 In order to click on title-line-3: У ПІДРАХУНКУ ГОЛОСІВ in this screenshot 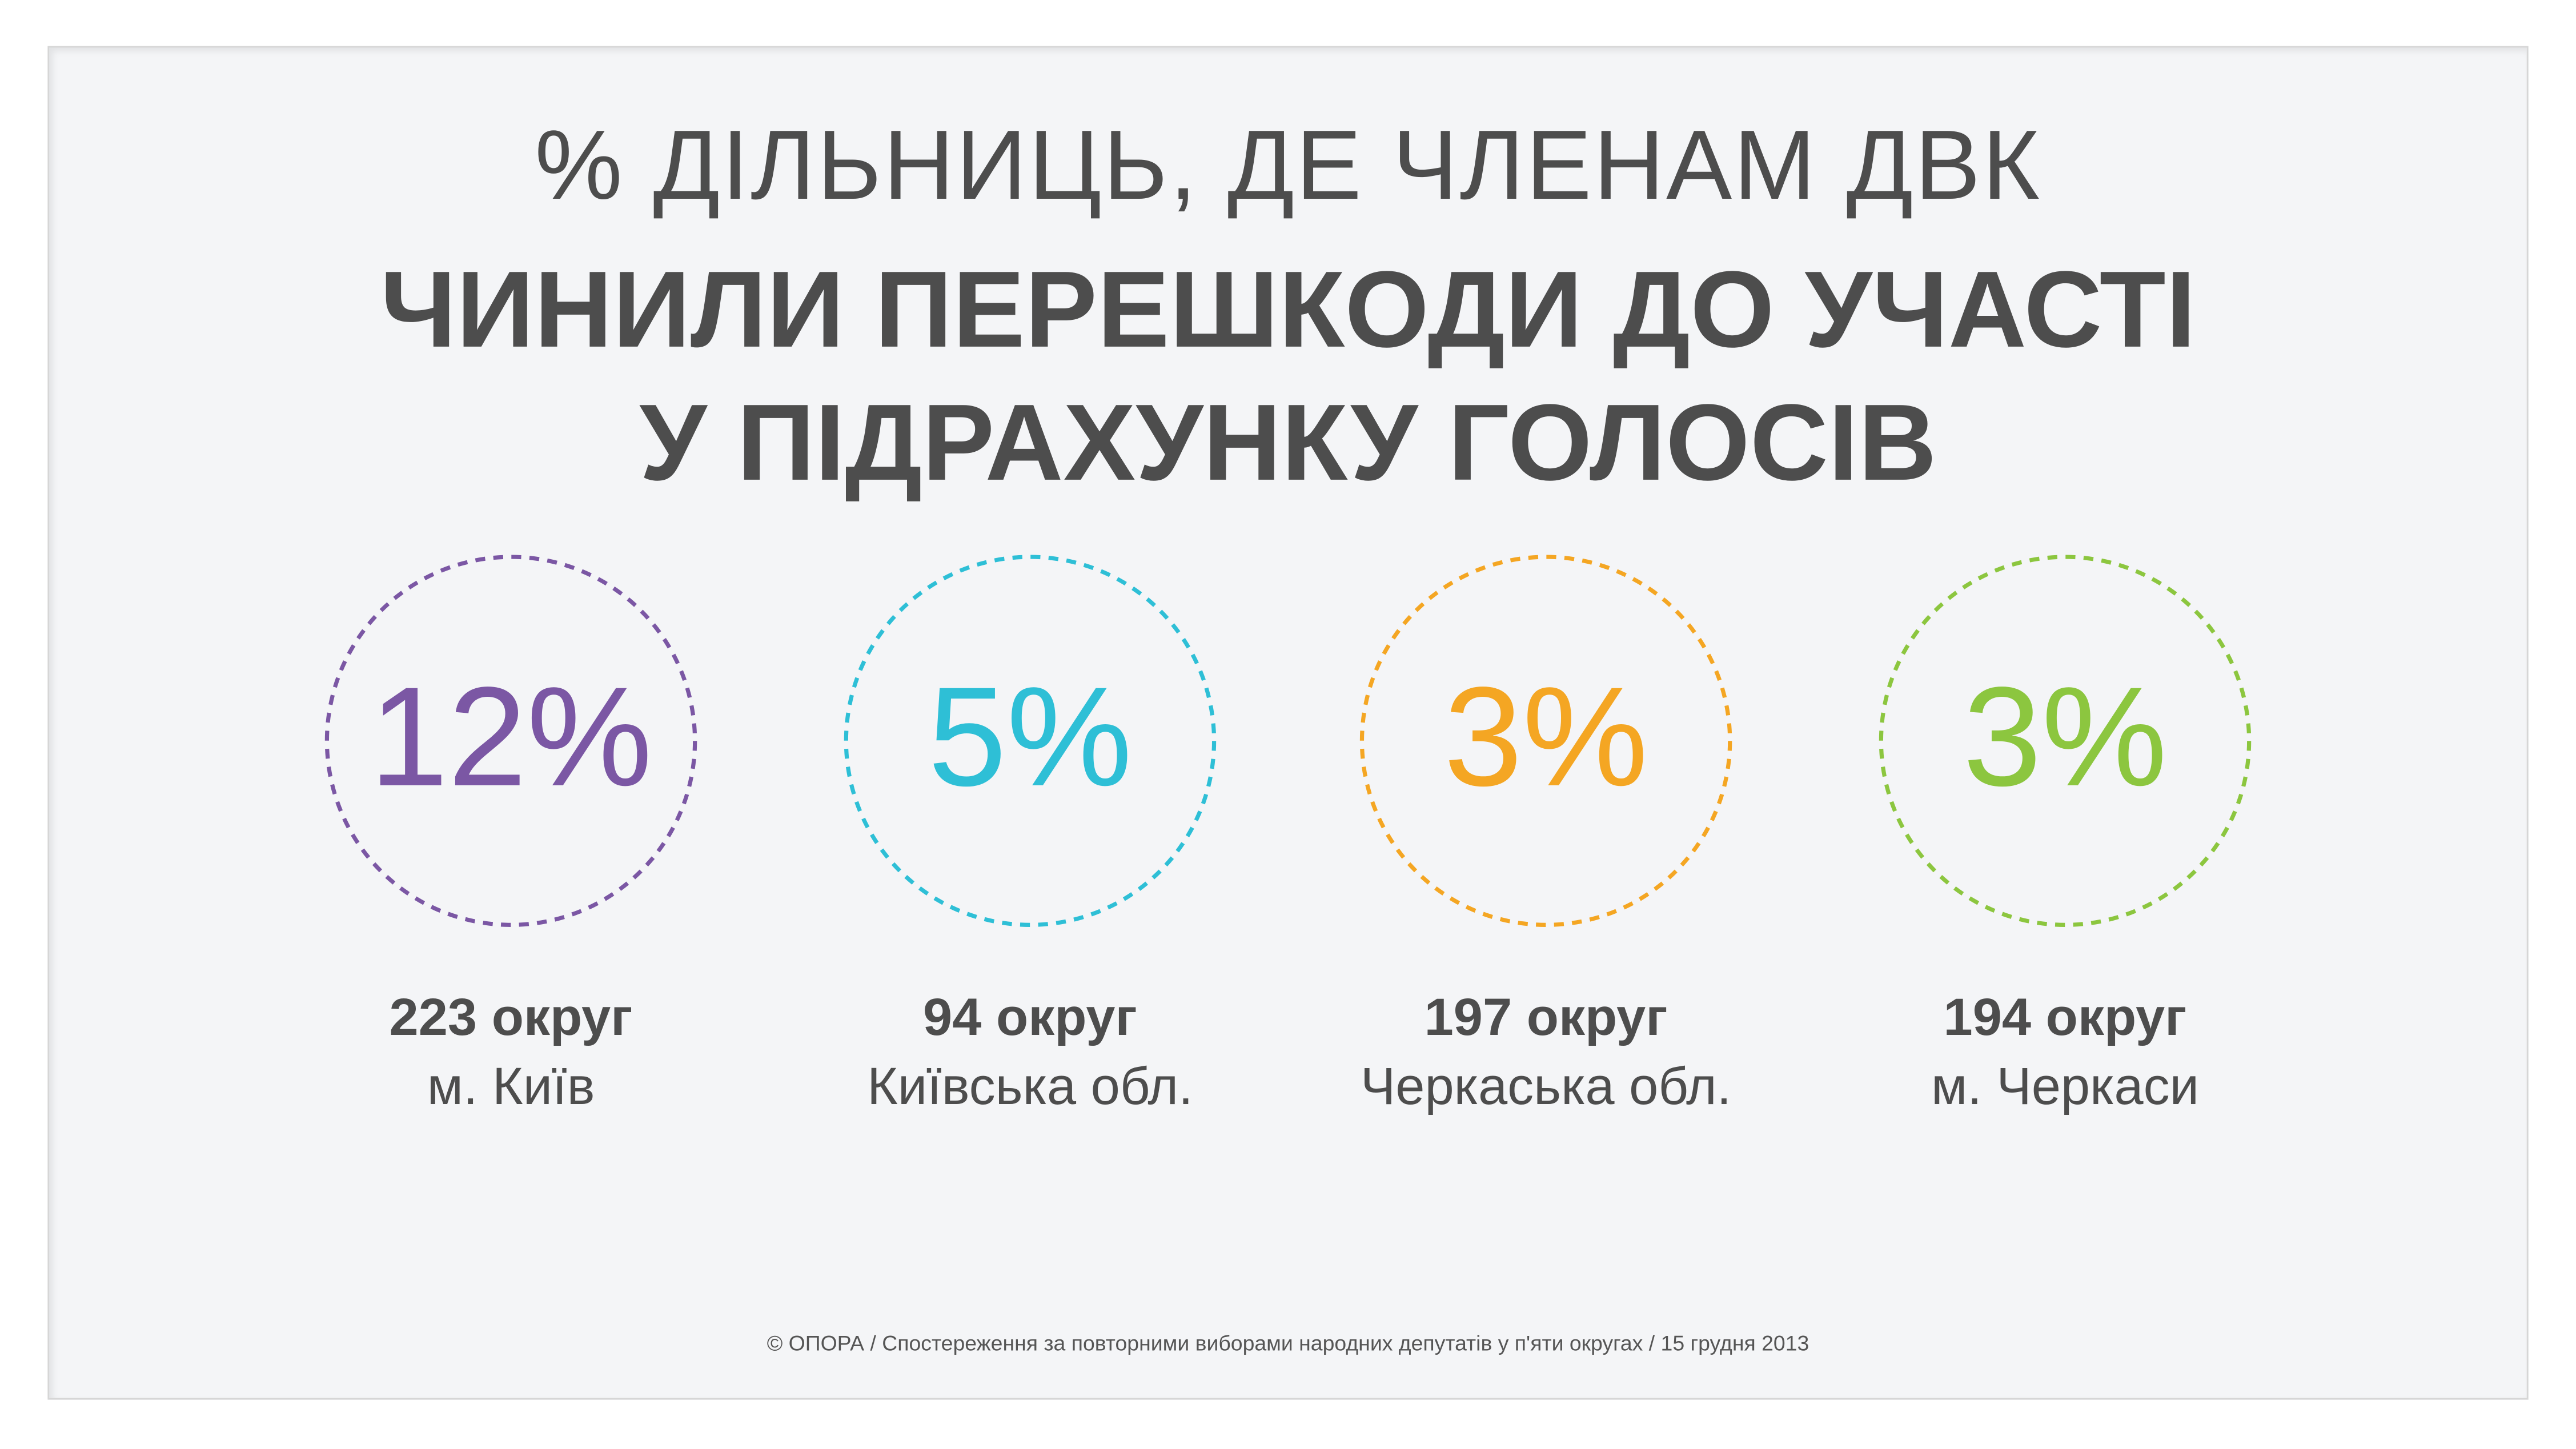, I will do `click(1288, 442)`.